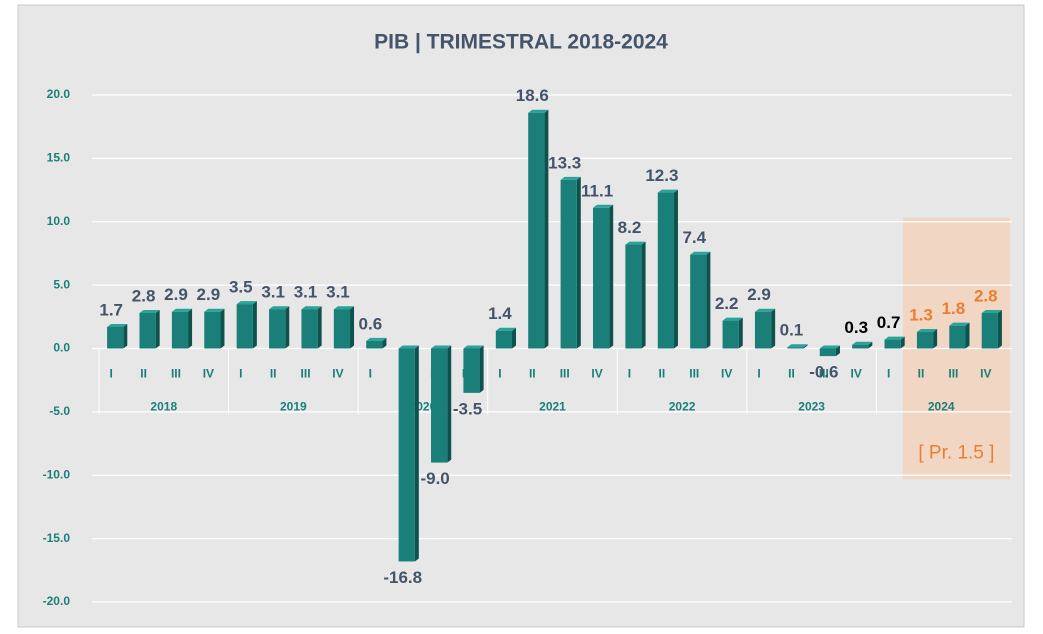 The width and height of the screenshot is (1043, 634). Describe the element at coordinates (59, 411) in the screenshot. I see `y-tick-label: -5.0` at that location.